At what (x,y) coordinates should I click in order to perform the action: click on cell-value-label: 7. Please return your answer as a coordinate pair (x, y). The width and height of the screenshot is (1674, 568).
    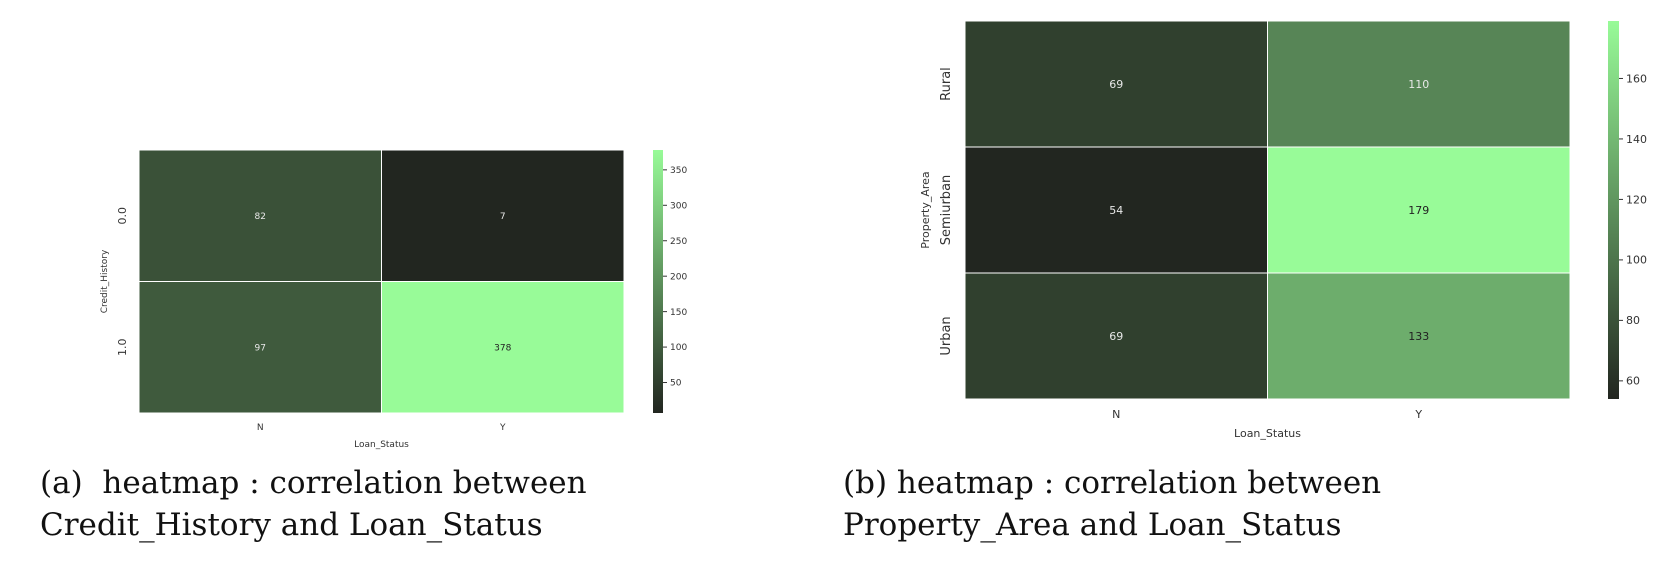
    Looking at the image, I should click on (503, 217).